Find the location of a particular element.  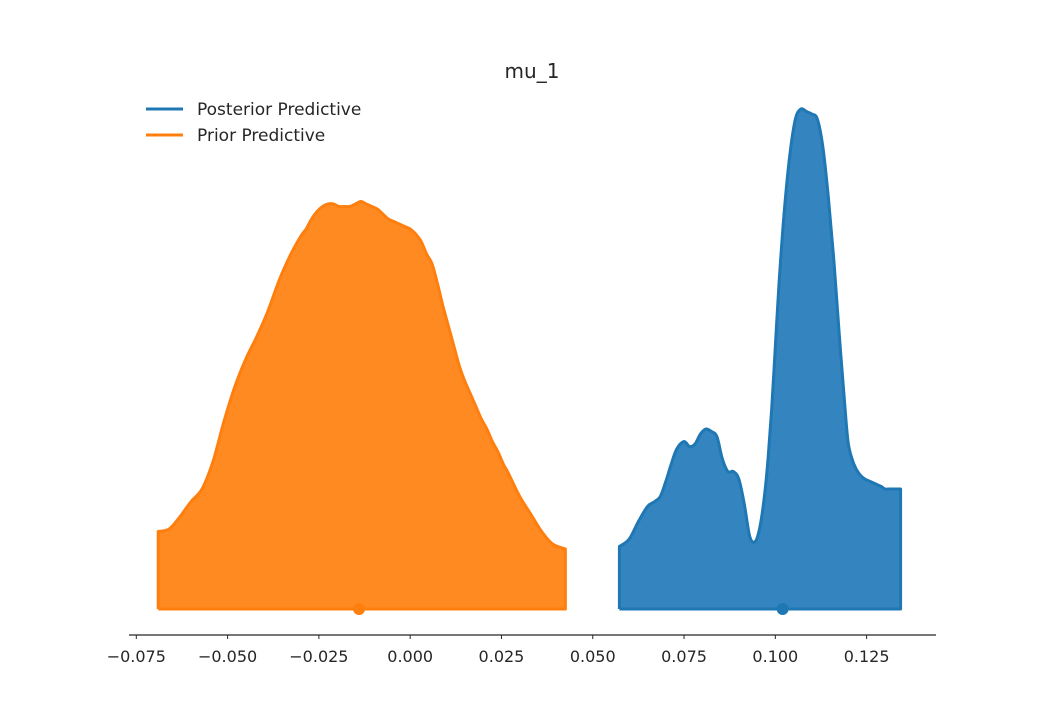

mean-marker-prior-predictive is located at coordinates (359, 609).